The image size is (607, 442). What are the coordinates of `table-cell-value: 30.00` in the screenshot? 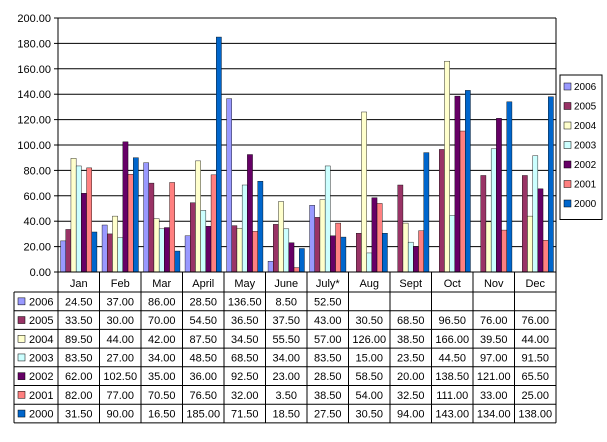 It's located at (120, 321).